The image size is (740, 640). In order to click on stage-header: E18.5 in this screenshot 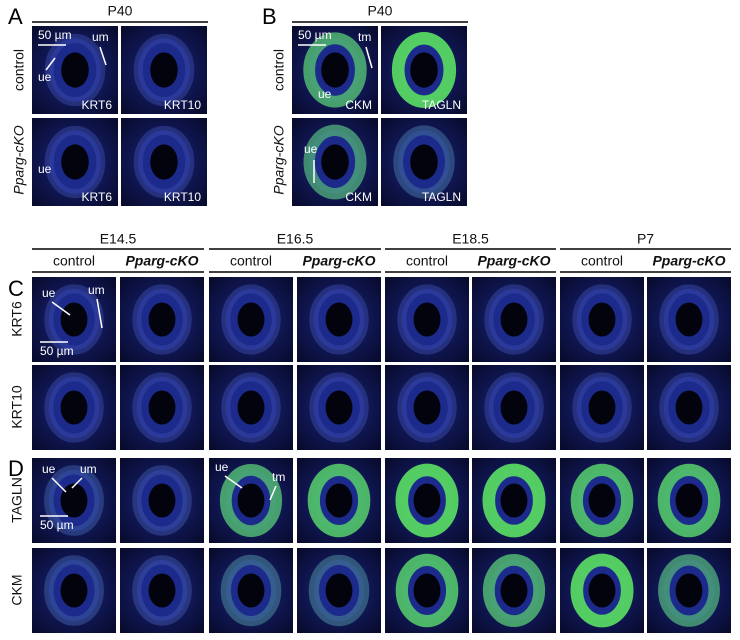, I will do `click(470, 239)`.